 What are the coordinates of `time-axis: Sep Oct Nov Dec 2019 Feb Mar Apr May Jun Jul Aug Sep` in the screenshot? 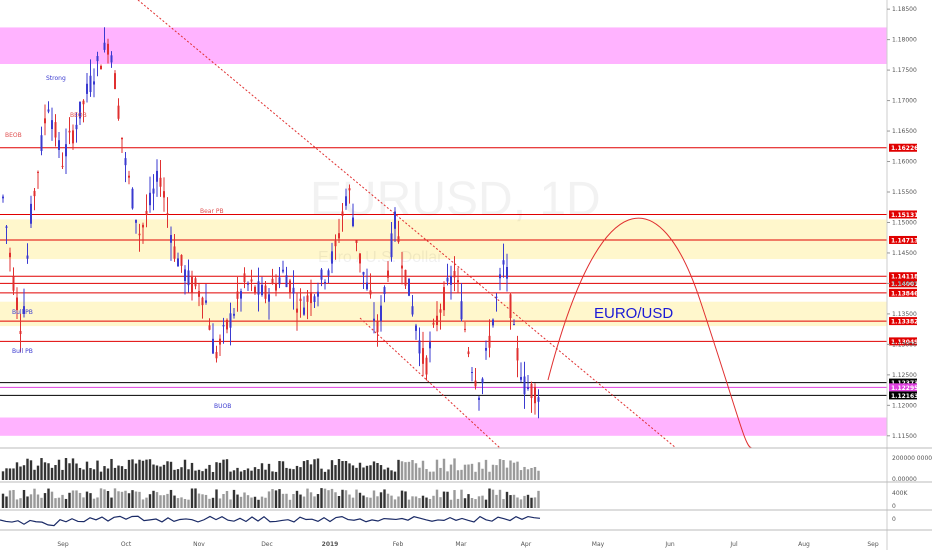 It's located at (468, 544).